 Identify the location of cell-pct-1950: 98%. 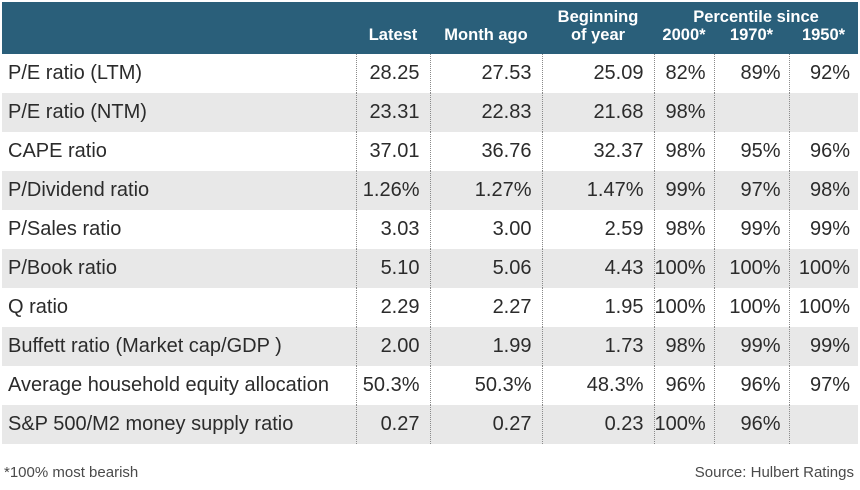
(823, 190).